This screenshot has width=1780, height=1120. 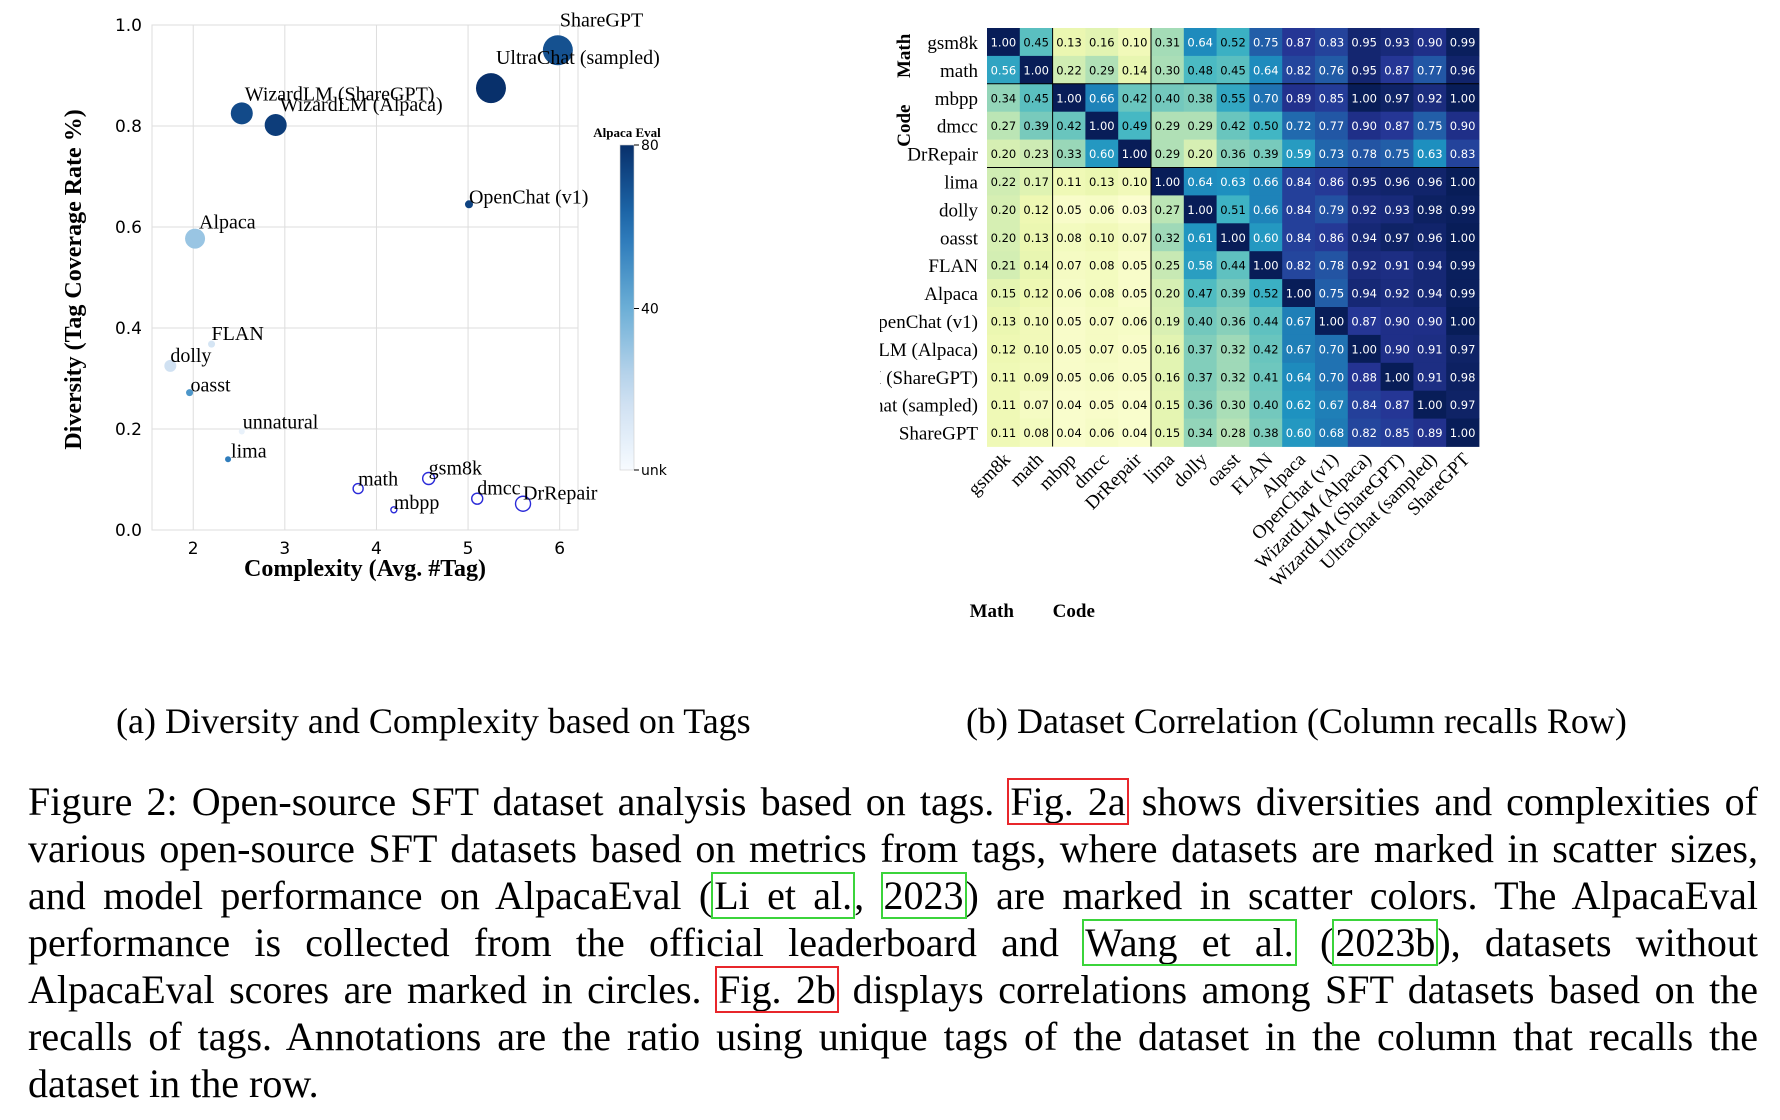 What do you see at coordinates (1068, 801) in the screenshot?
I see `fig2a-link: Fig. 2a` at bounding box center [1068, 801].